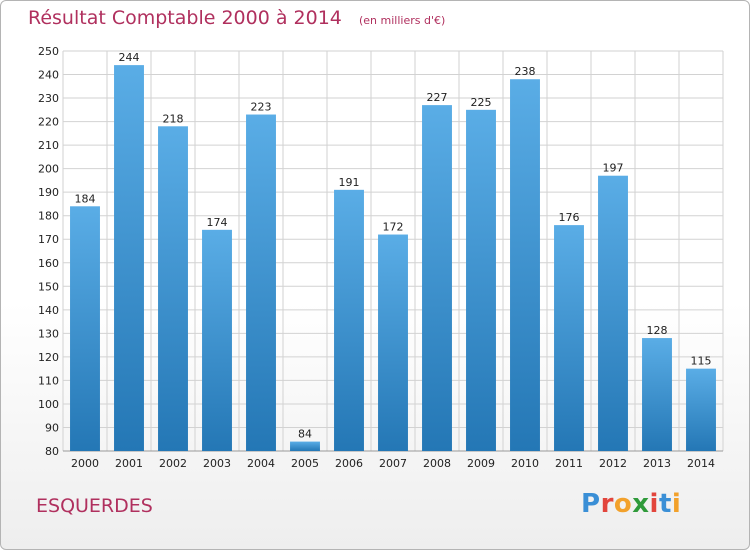  Describe the element at coordinates (48, 145) in the screenshot. I see `y-tick-label: 210` at that location.